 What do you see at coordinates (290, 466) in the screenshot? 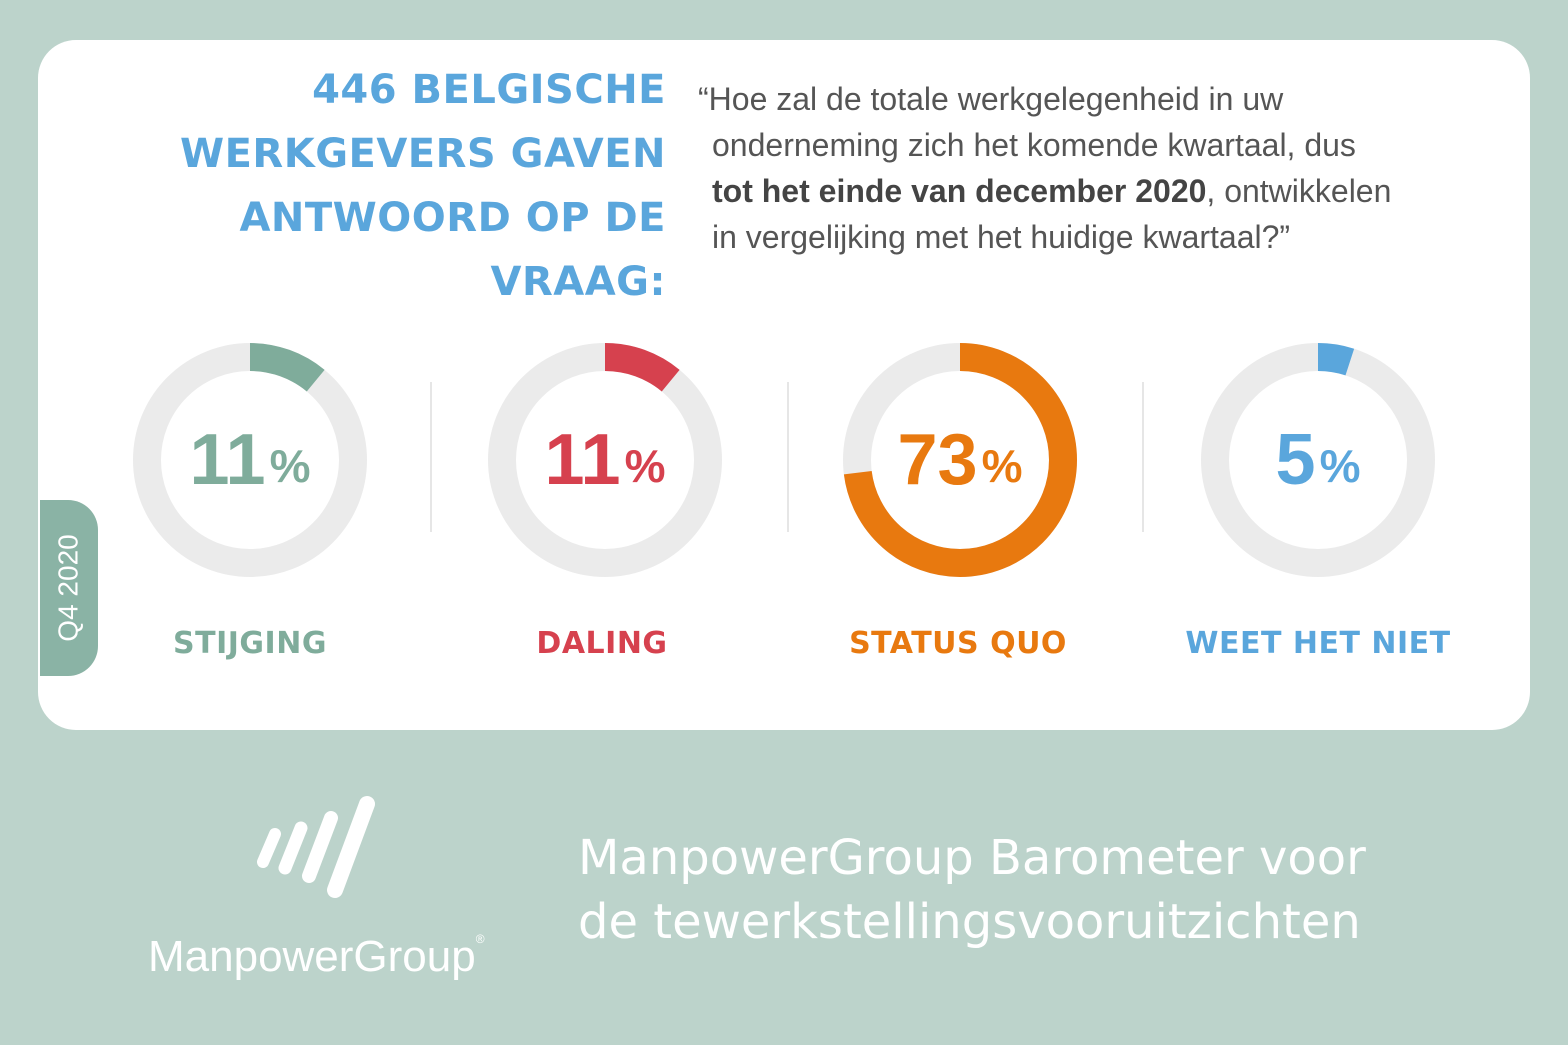
I see `value-percent-stijging: %` at bounding box center [290, 466].